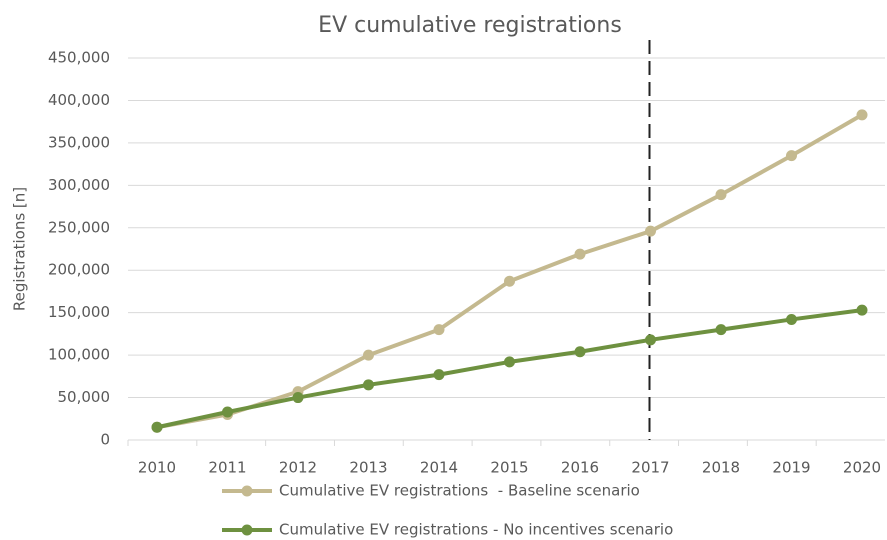  Describe the element at coordinates (862, 468) in the screenshot. I see `x-tick-label: 2020` at that location.